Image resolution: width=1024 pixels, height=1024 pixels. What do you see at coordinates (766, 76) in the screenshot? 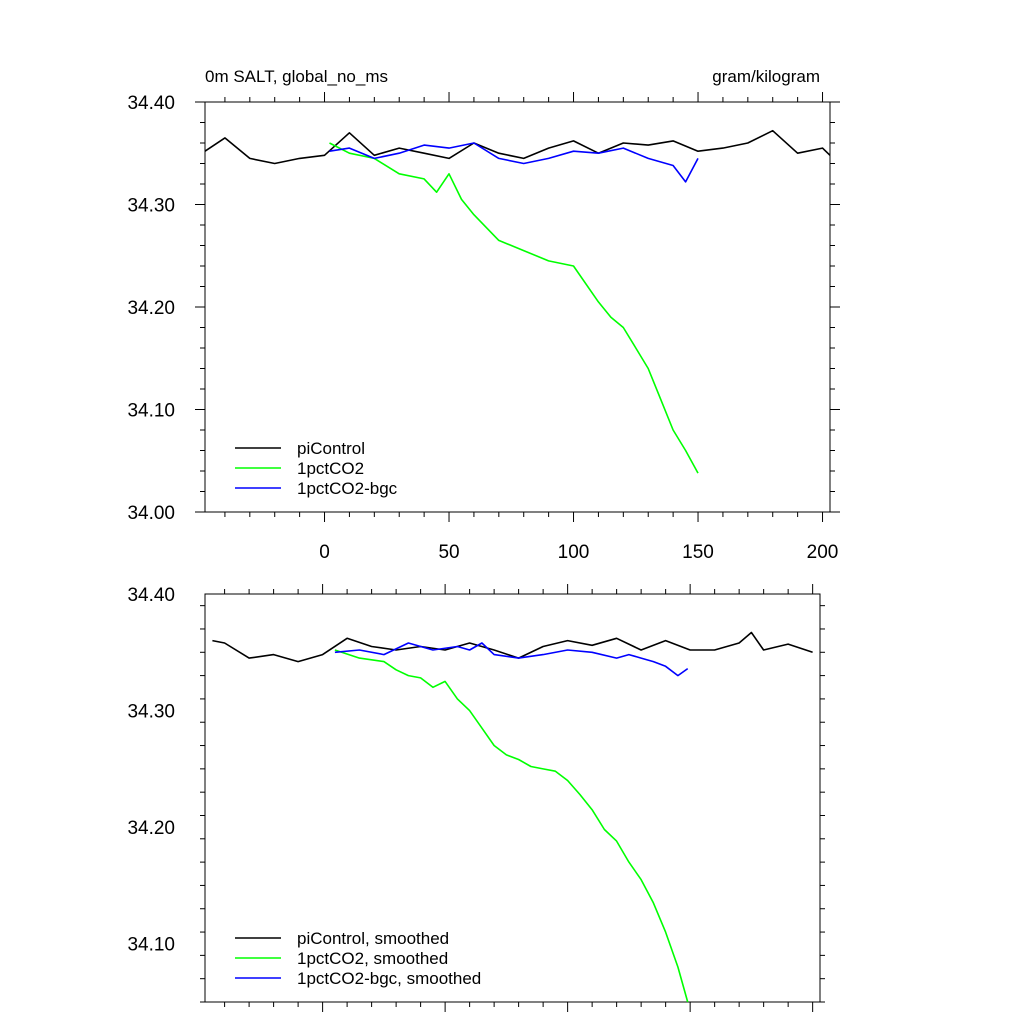
I see `units-label: gram/kilogram` at bounding box center [766, 76].